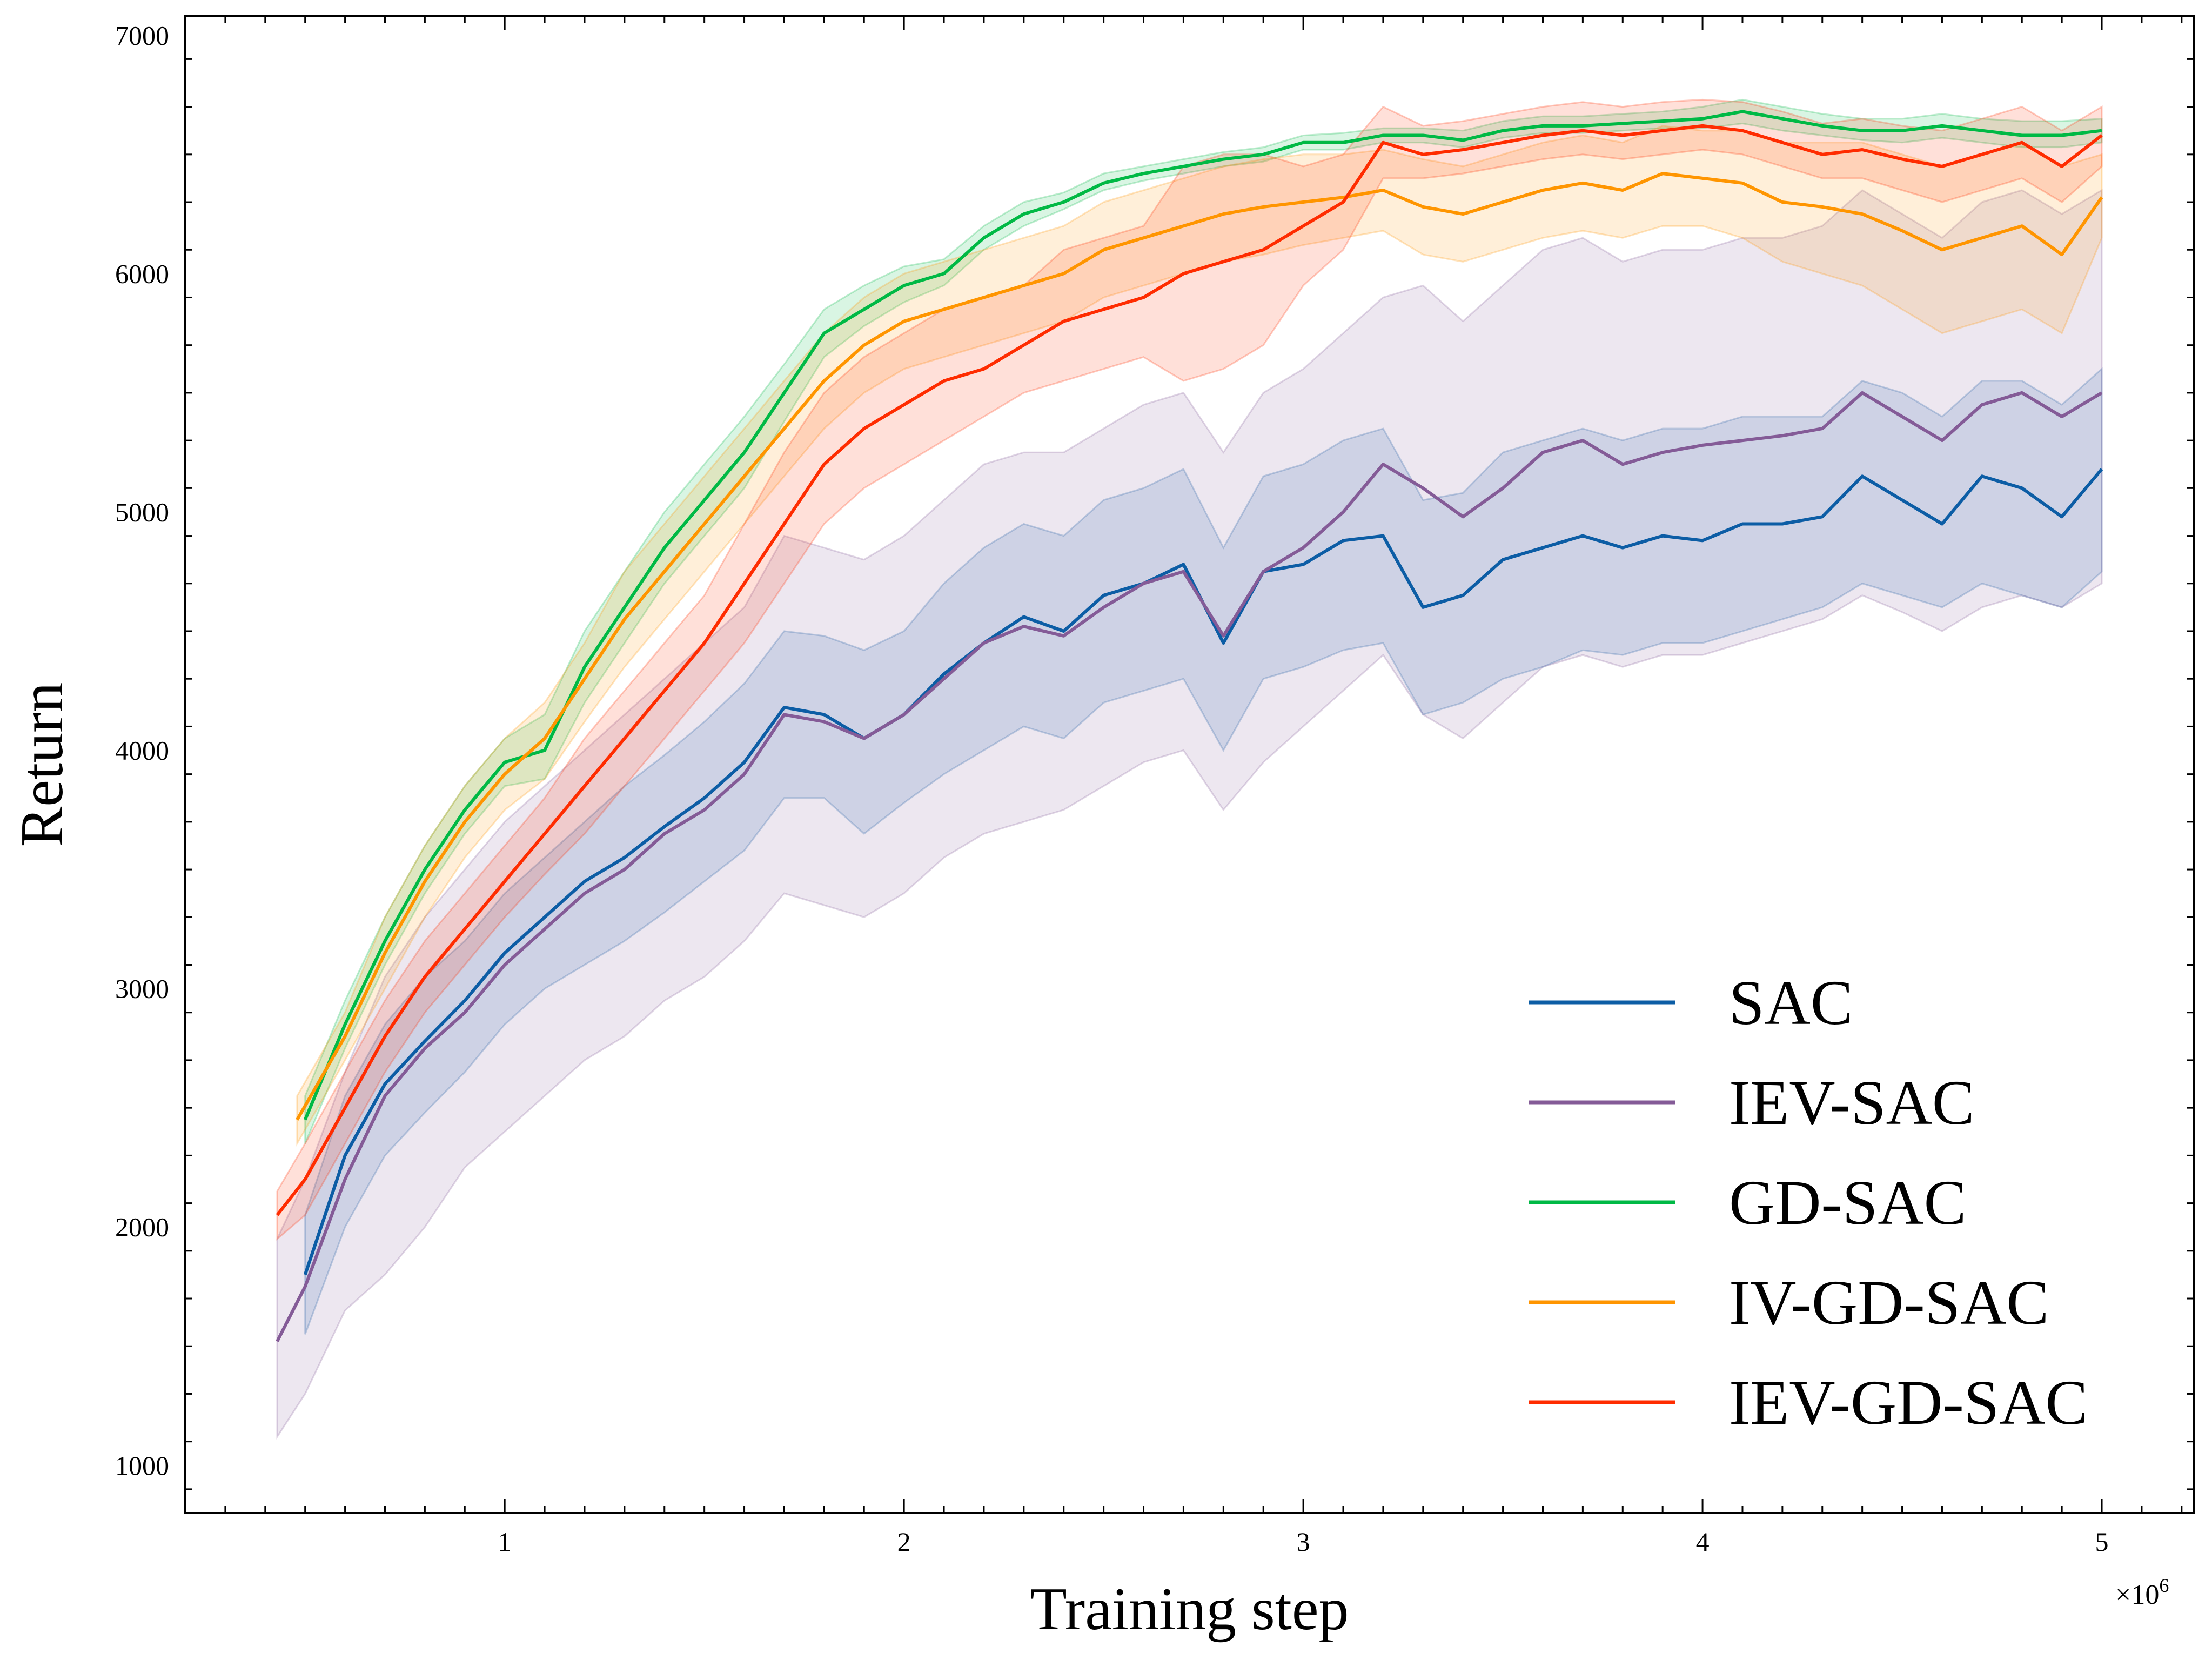 The image size is (2212, 1660). I want to click on x-axis-scale-base: ×10, so click(2137, 1595).